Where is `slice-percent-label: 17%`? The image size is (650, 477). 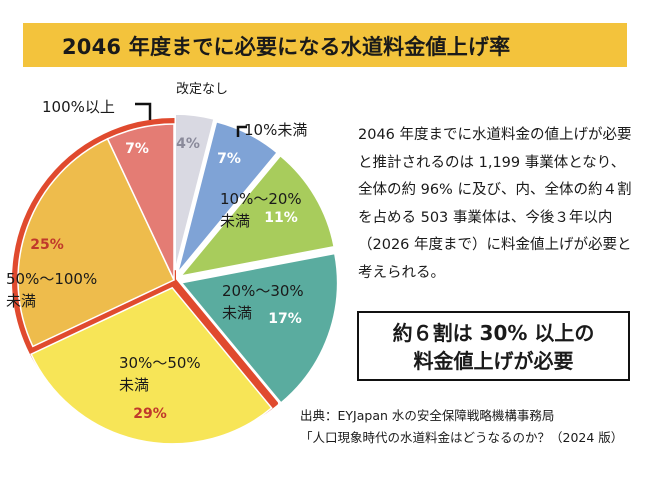 slice-percent-label: 17% is located at coordinates (285, 319).